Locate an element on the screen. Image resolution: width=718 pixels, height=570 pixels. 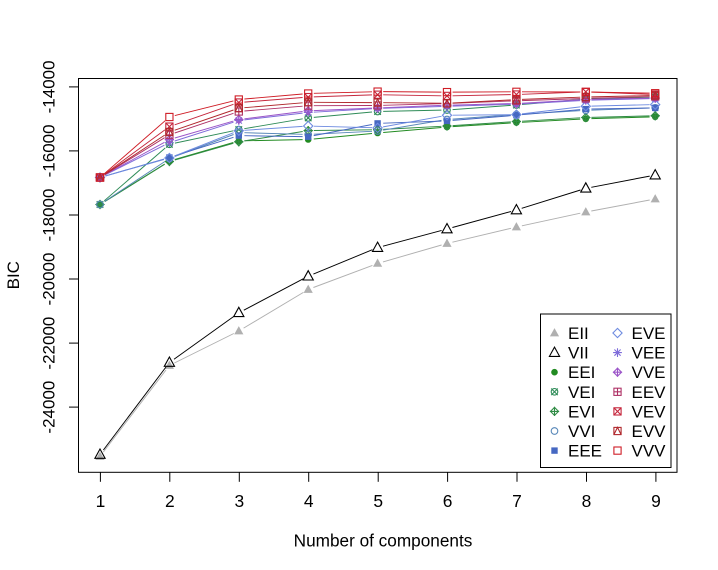
svg-text: -14000 is located at coordinates (49, 86).